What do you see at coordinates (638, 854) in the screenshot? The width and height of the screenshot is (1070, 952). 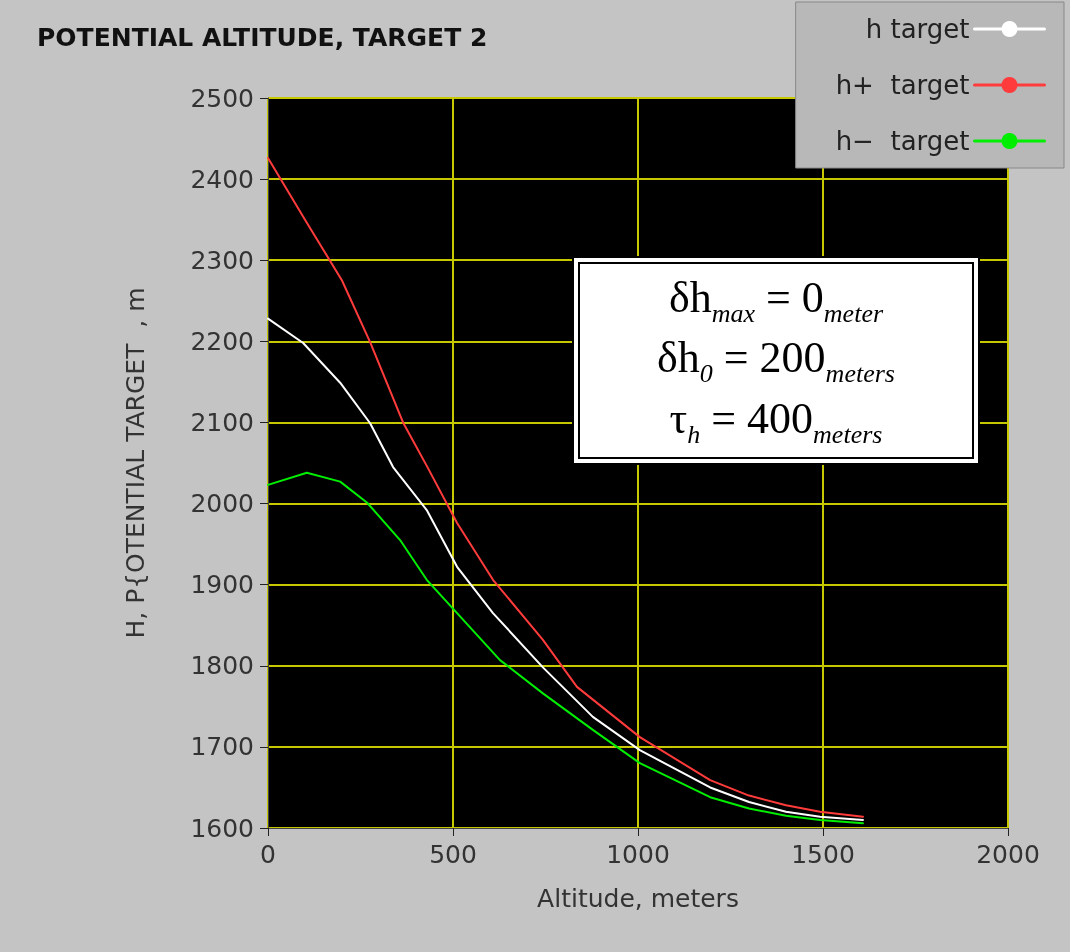 I see `x-tick-label: 1000` at bounding box center [638, 854].